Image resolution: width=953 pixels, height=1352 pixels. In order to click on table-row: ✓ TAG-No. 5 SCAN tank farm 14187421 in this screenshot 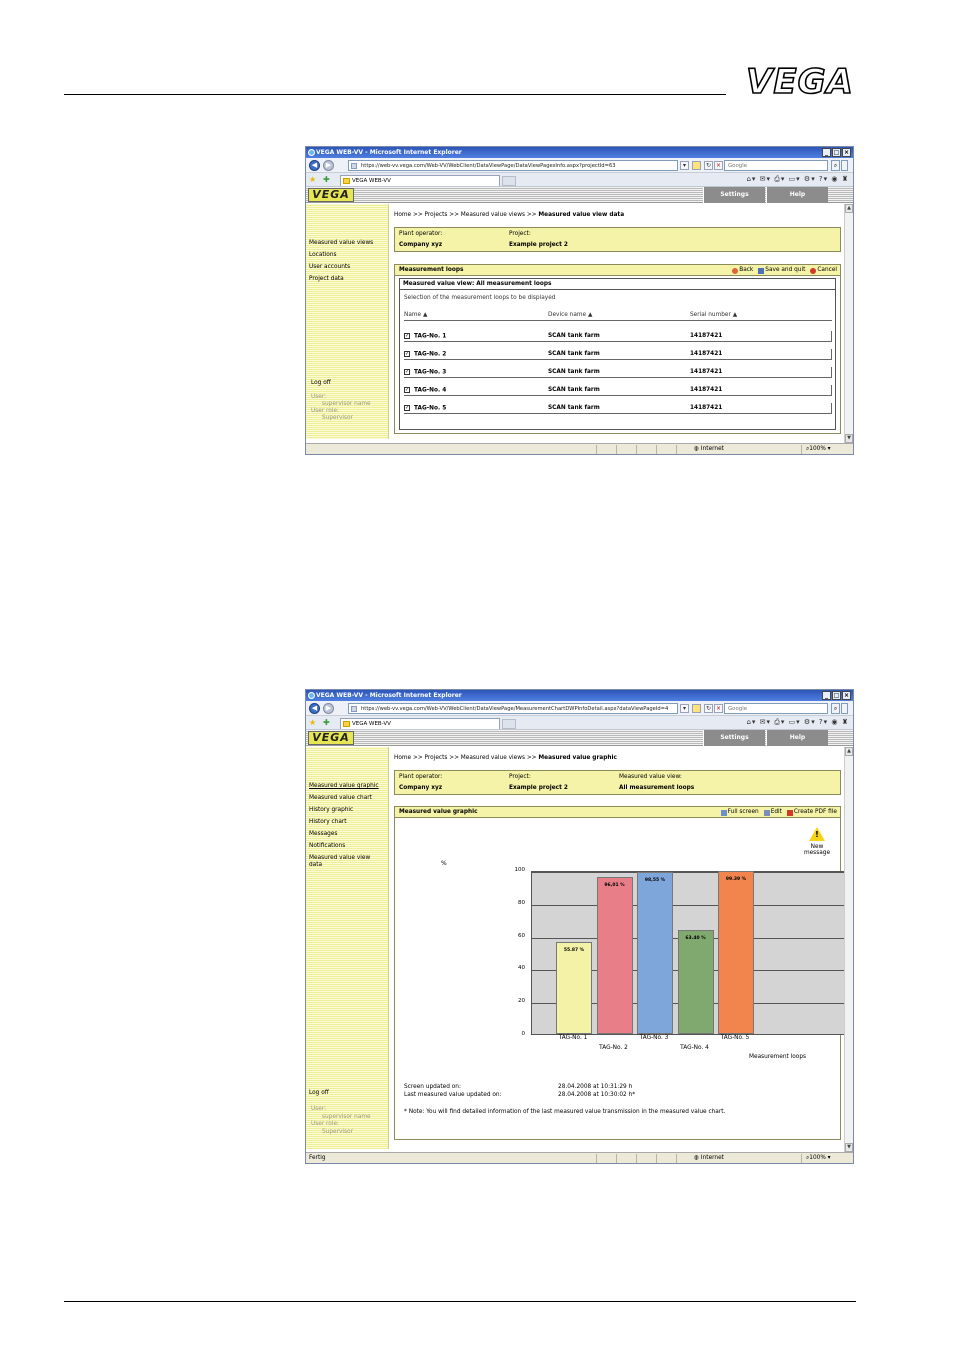, I will do `click(618, 408)`.